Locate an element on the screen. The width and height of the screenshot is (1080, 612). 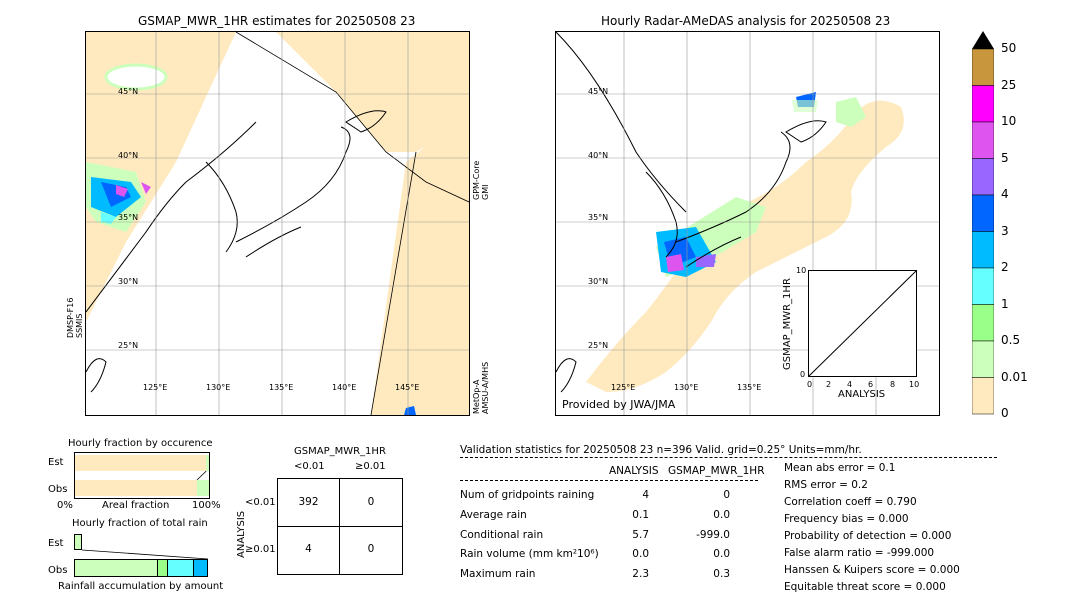
est-label: Est is located at coordinates (56, 462).